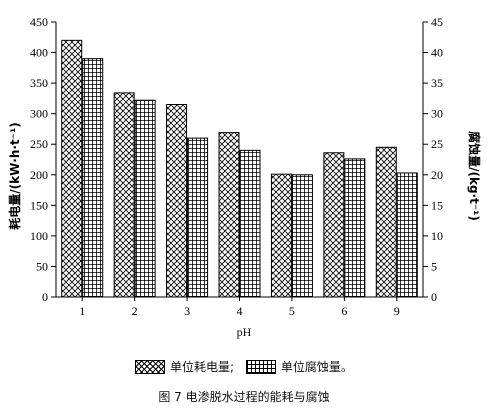  Describe the element at coordinates (39, 114) in the screenshot. I see `y-tick-label: 300` at that location.